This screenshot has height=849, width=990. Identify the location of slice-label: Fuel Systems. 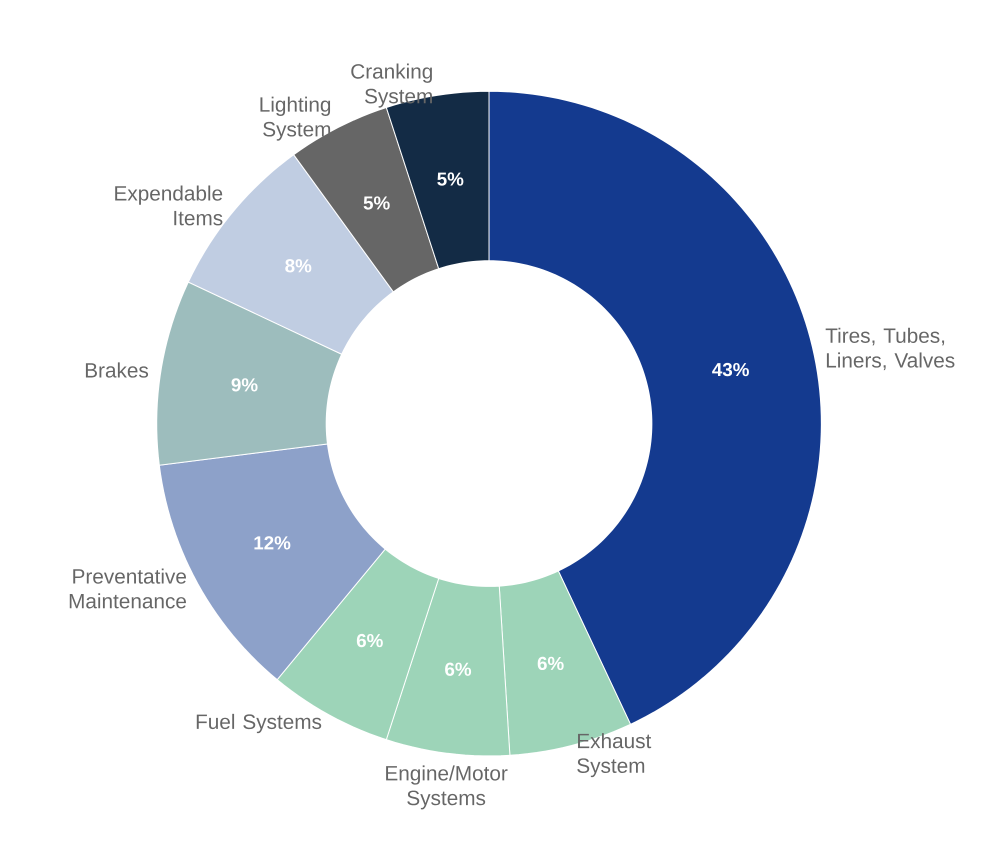
(259, 724).